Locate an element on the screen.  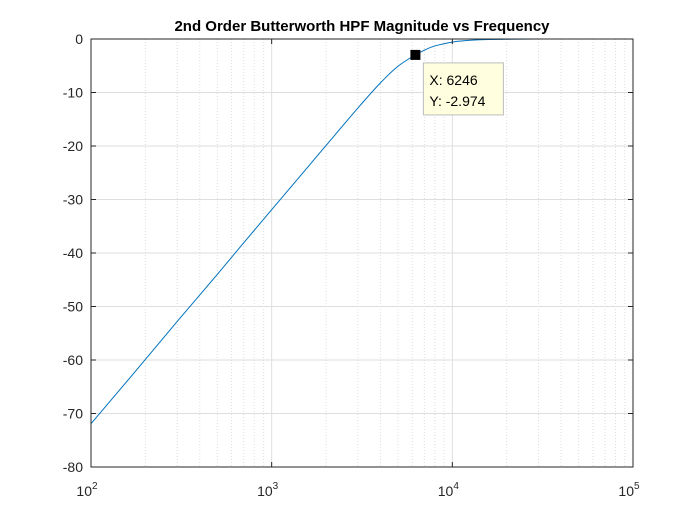
y-tick-label: -80 is located at coordinates (73, 467).